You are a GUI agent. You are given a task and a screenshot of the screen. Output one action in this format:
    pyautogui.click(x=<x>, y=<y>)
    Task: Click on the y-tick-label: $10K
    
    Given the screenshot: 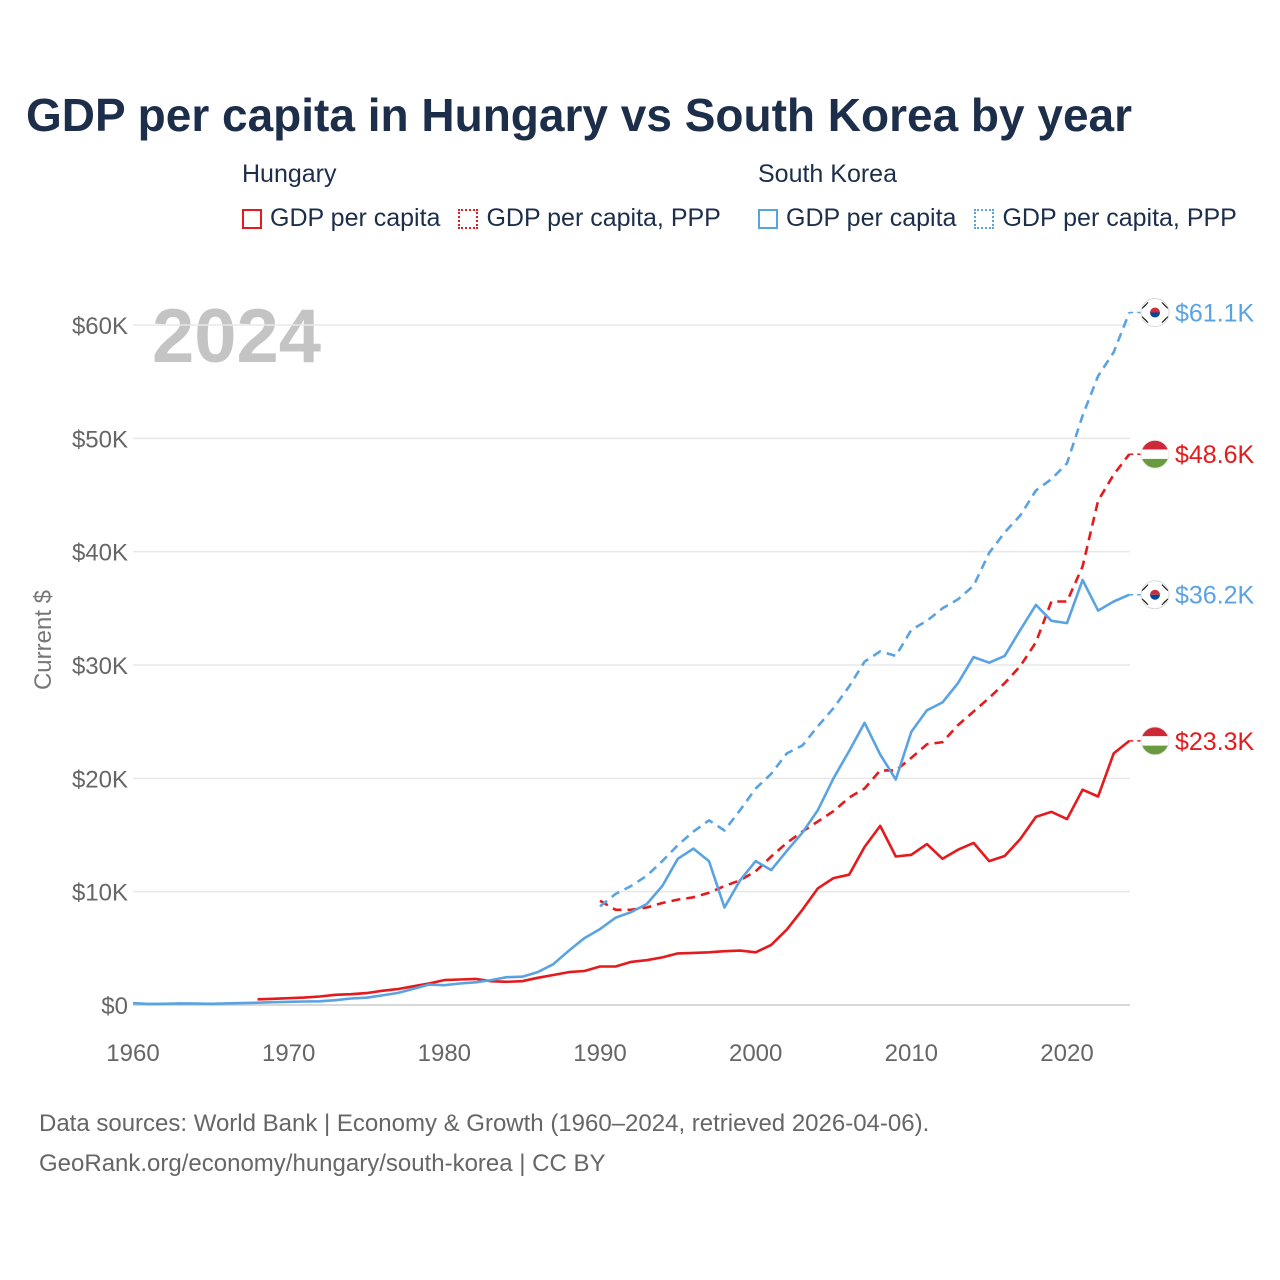 What is the action you would take?
    pyautogui.click(x=100, y=893)
    